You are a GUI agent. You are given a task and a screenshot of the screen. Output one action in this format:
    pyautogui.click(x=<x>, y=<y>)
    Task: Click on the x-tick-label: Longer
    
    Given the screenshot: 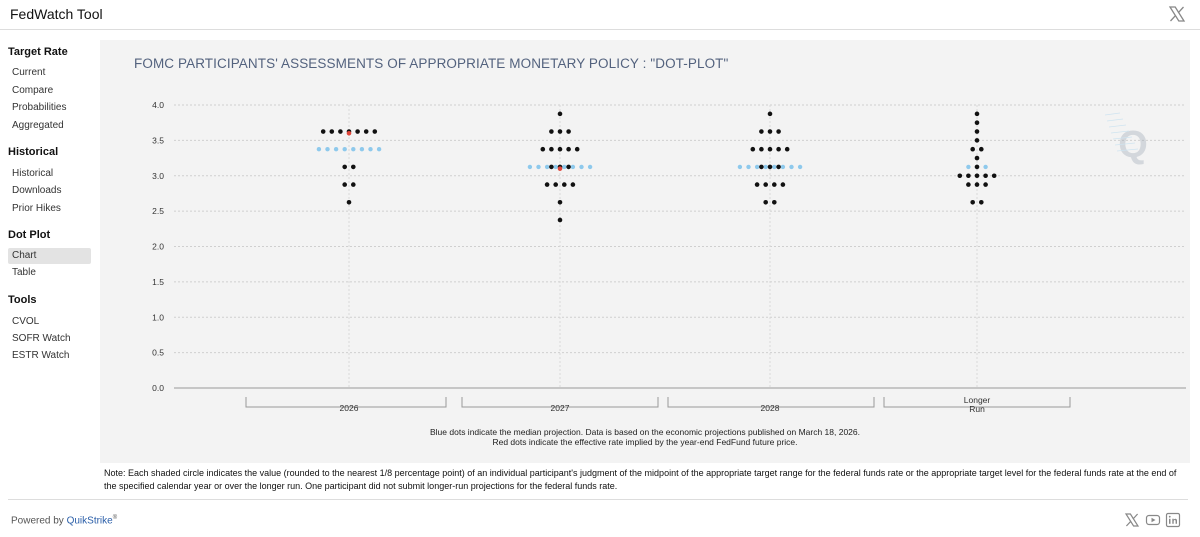 What is the action you would take?
    pyautogui.click(x=977, y=400)
    